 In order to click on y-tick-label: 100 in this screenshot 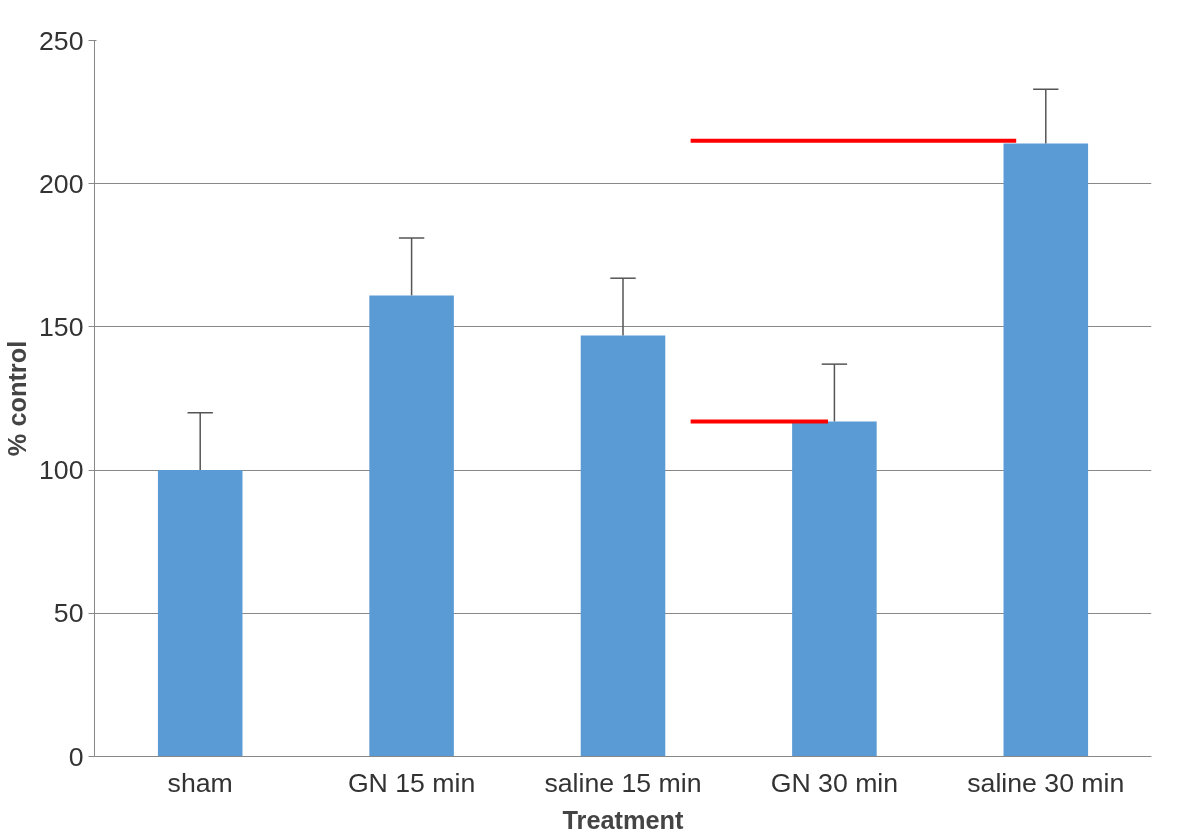, I will do `click(61, 470)`.